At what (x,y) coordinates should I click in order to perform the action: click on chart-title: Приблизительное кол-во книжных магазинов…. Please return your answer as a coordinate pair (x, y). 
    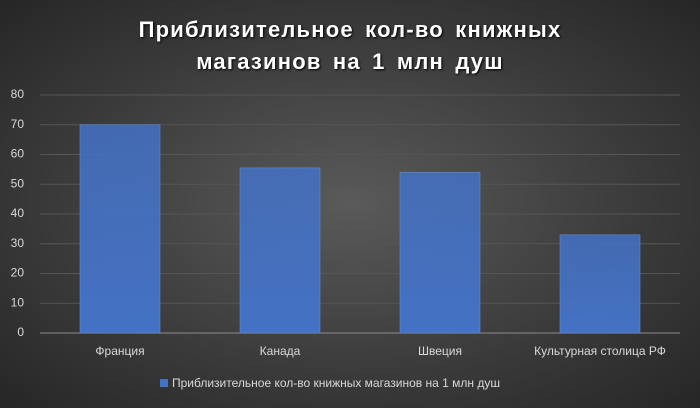
    Looking at the image, I should click on (350, 45).